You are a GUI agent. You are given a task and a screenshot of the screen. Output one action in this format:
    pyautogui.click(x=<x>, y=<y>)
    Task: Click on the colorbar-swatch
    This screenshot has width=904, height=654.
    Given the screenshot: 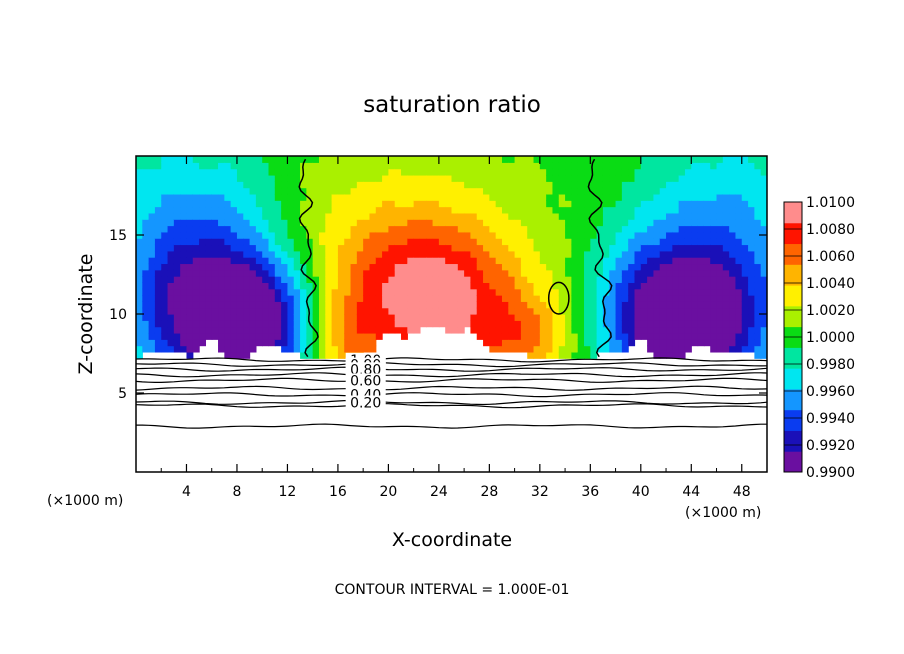 What is the action you would take?
    pyautogui.click(x=793, y=441)
    